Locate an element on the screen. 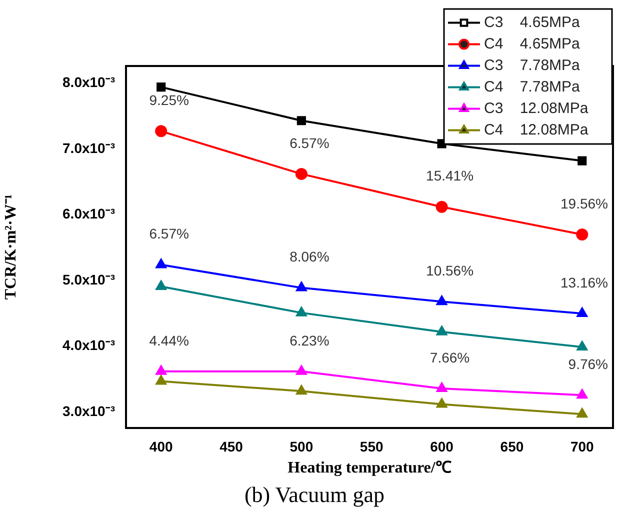 This screenshot has height=528, width=629. y-tick-label: 7.0x10⁻³ is located at coordinates (89, 148).